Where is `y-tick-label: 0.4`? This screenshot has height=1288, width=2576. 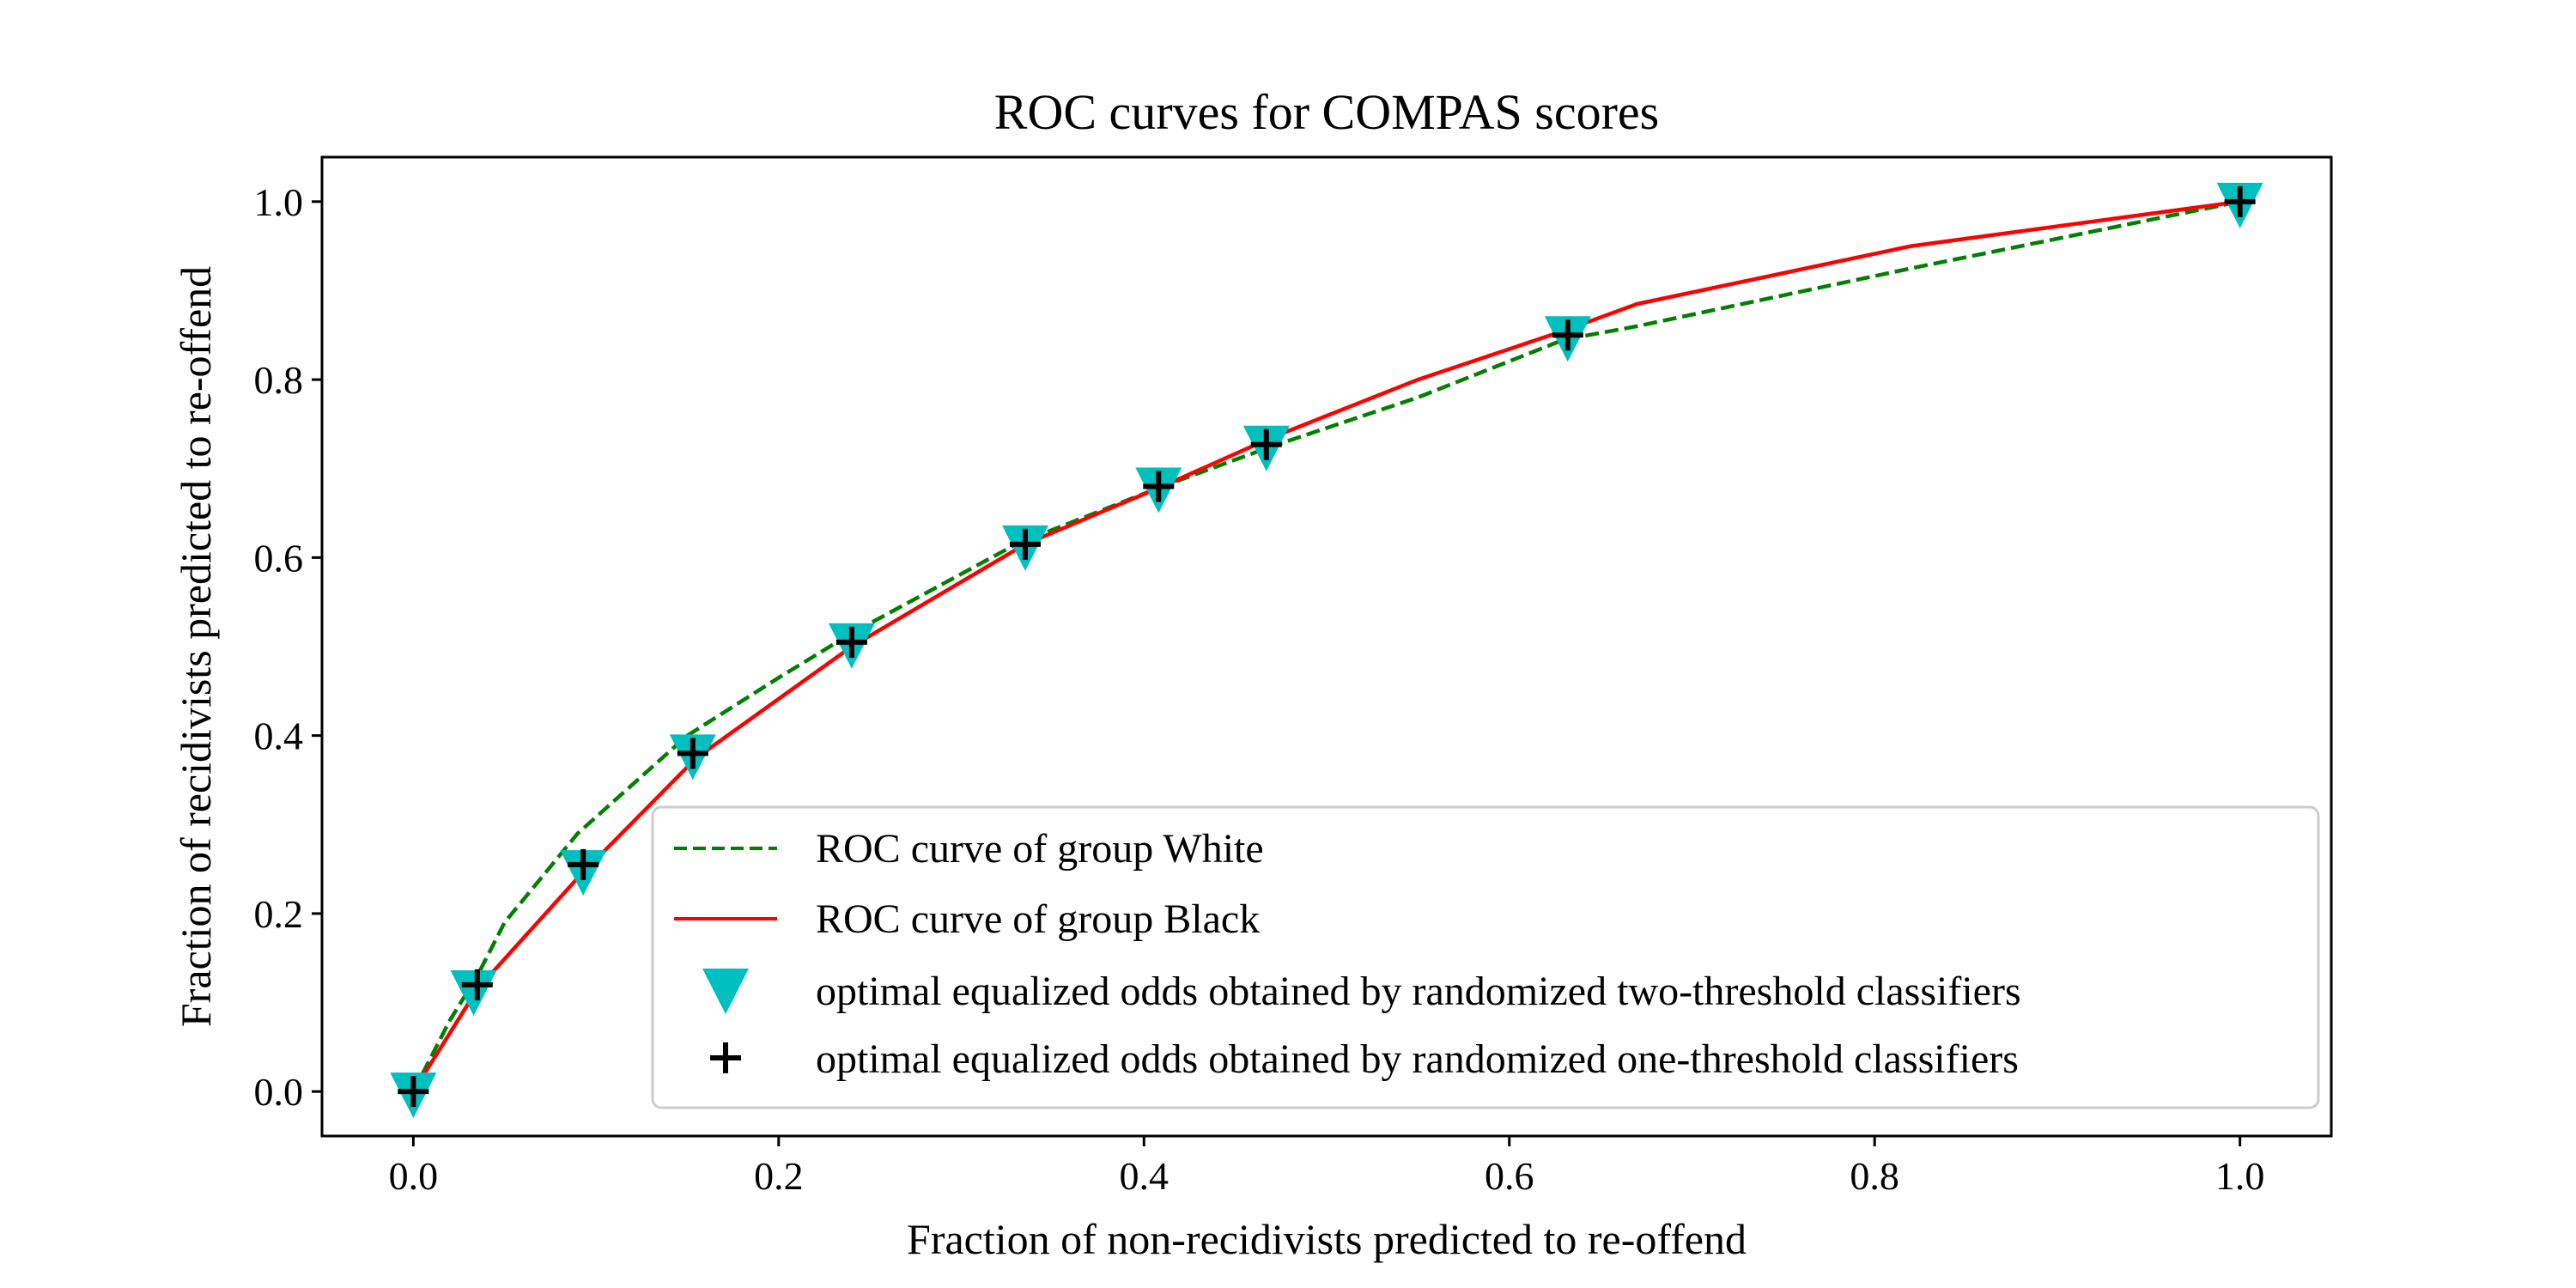
y-tick-label: 0.4 is located at coordinates (279, 736).